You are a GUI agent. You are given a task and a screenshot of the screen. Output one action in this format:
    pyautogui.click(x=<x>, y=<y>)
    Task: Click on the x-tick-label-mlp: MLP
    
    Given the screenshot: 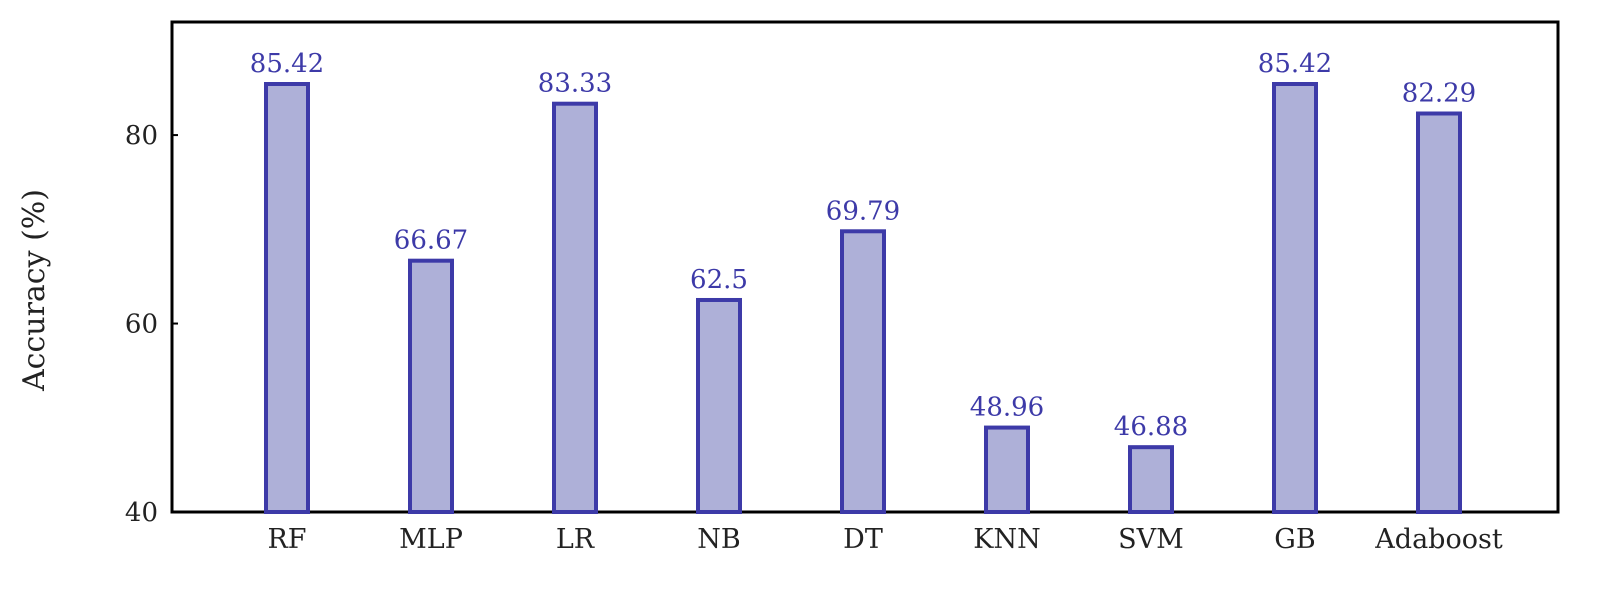 What is the action you would take?
    pyautogui.click(x=431, y=539)
    